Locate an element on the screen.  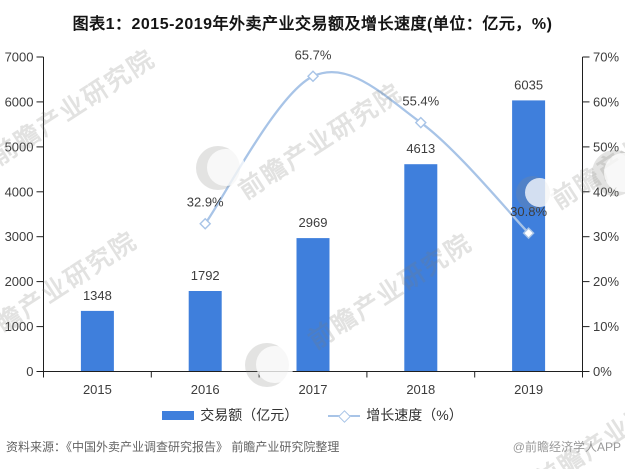
line-value-label: 32.9% is located at coordinates (205, 202).